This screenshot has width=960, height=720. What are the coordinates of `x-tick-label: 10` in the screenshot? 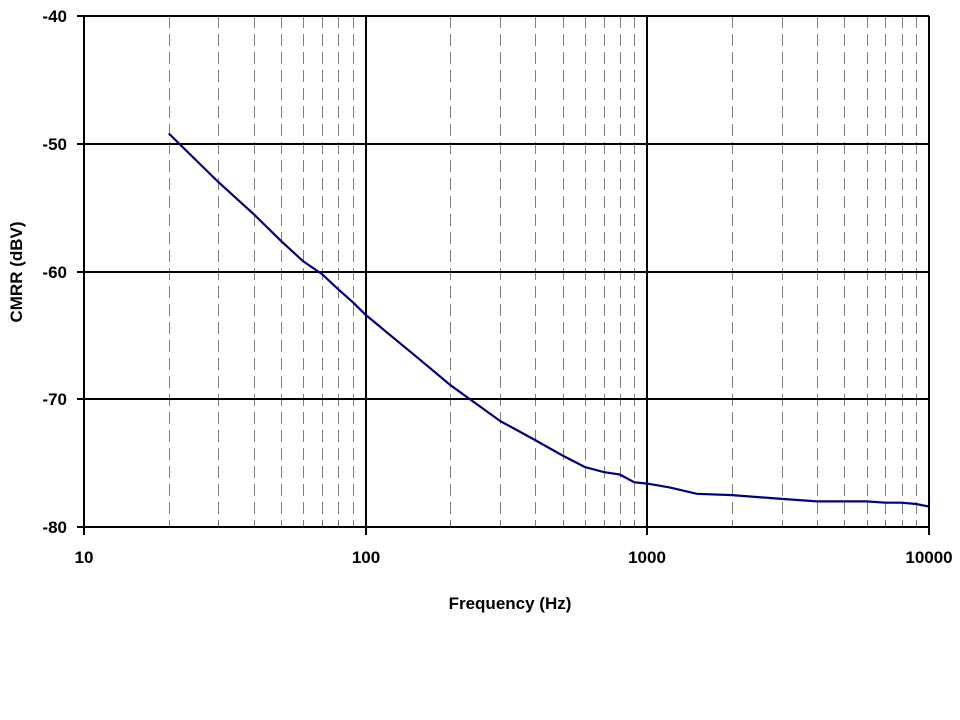 It's located at (84, 557).